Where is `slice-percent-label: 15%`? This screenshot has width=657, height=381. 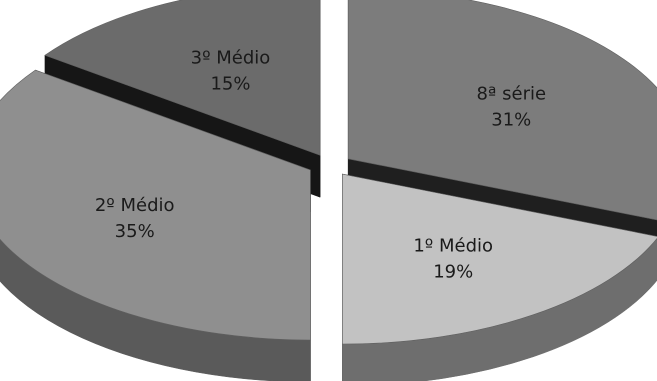
slice-percent-label: 15% is located at coordinates (230, 83).